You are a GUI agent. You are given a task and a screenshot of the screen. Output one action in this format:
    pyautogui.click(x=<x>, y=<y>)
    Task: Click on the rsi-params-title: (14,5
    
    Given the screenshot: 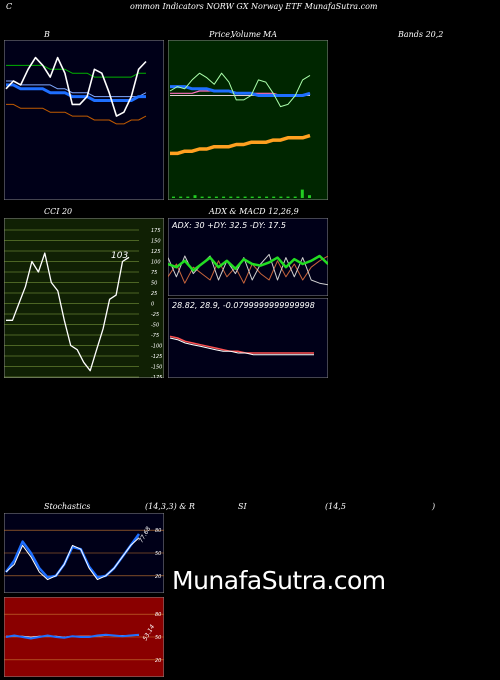 What is the action you would take?
    pyautogui.click(x=335, y=506)
    